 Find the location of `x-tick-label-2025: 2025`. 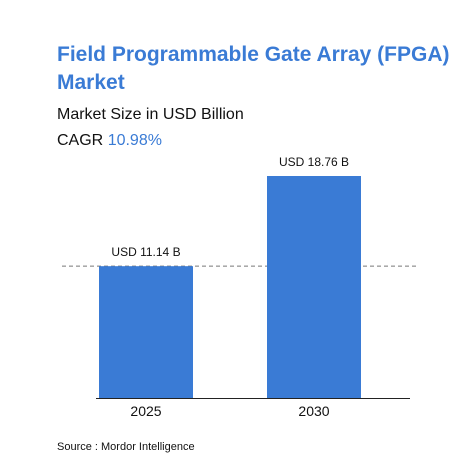

x-tick-label-2025: 2025 is located at coordinates (145, 411).